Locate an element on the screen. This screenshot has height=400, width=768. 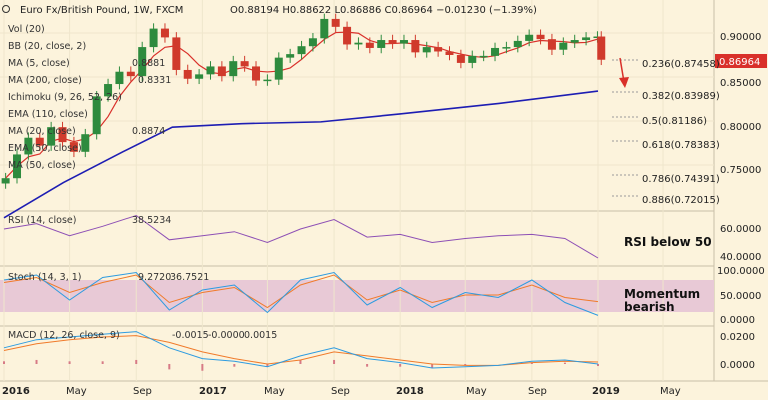
y-tick-090: 0.90000 is located at coordinates (740, 37).